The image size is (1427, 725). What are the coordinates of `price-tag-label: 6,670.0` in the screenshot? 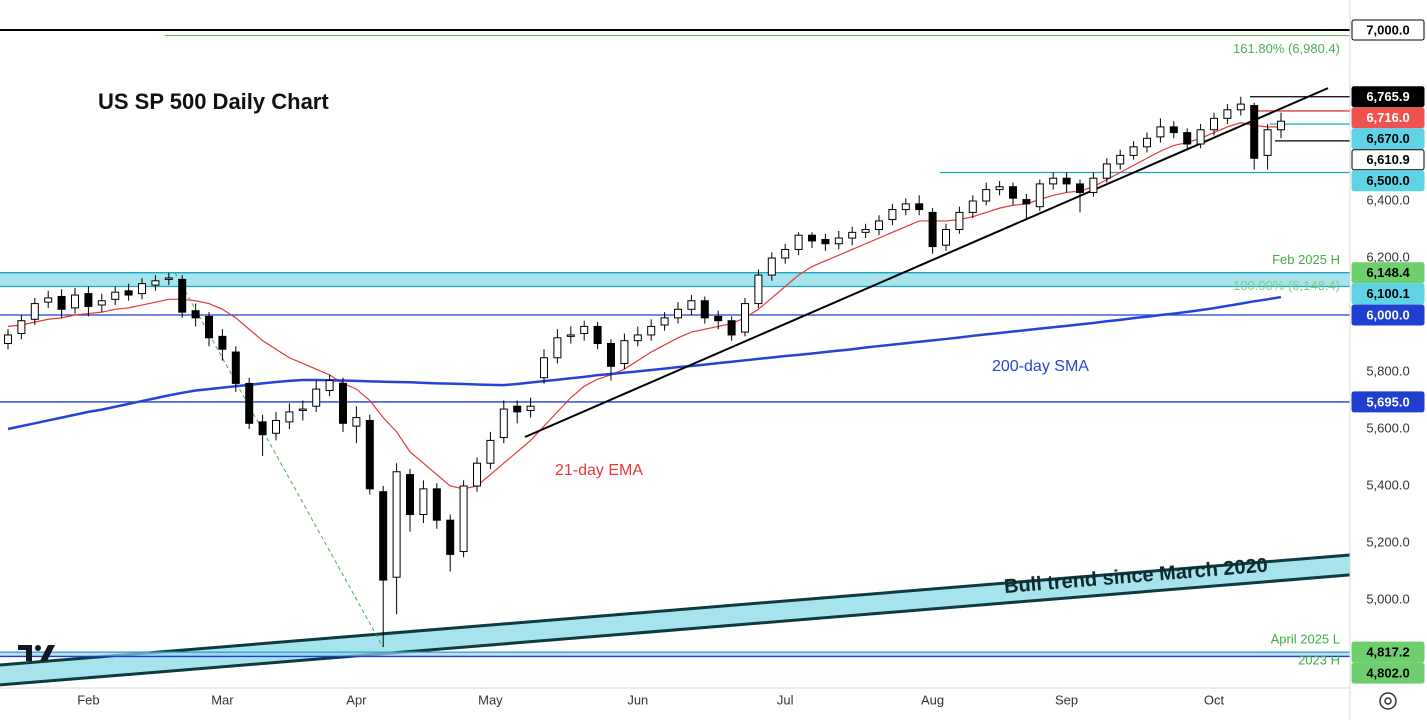 It's located at (1387, 138).